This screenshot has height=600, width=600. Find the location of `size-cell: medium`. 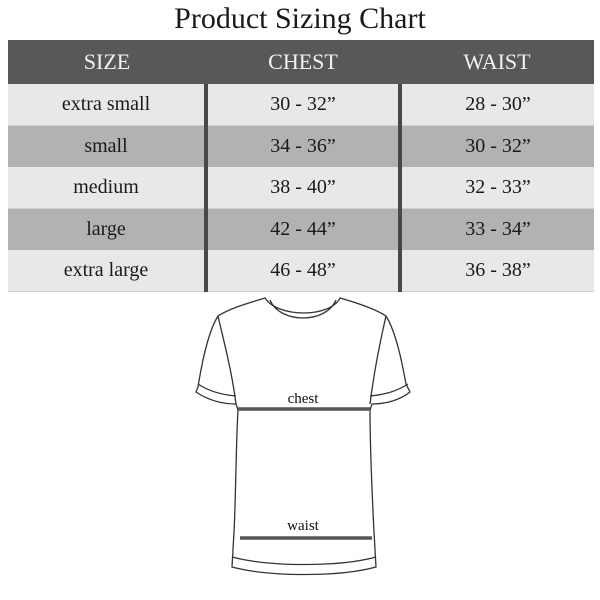

size-cell: medium is located at coordinates (107, 188).